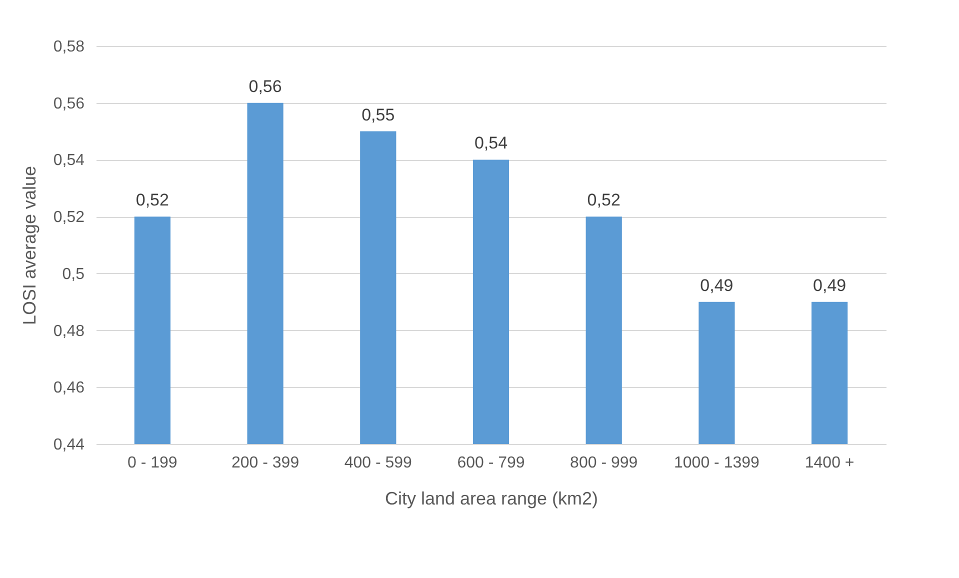  I want to click on x-tick-label: 1400 +, so click(829, 463).